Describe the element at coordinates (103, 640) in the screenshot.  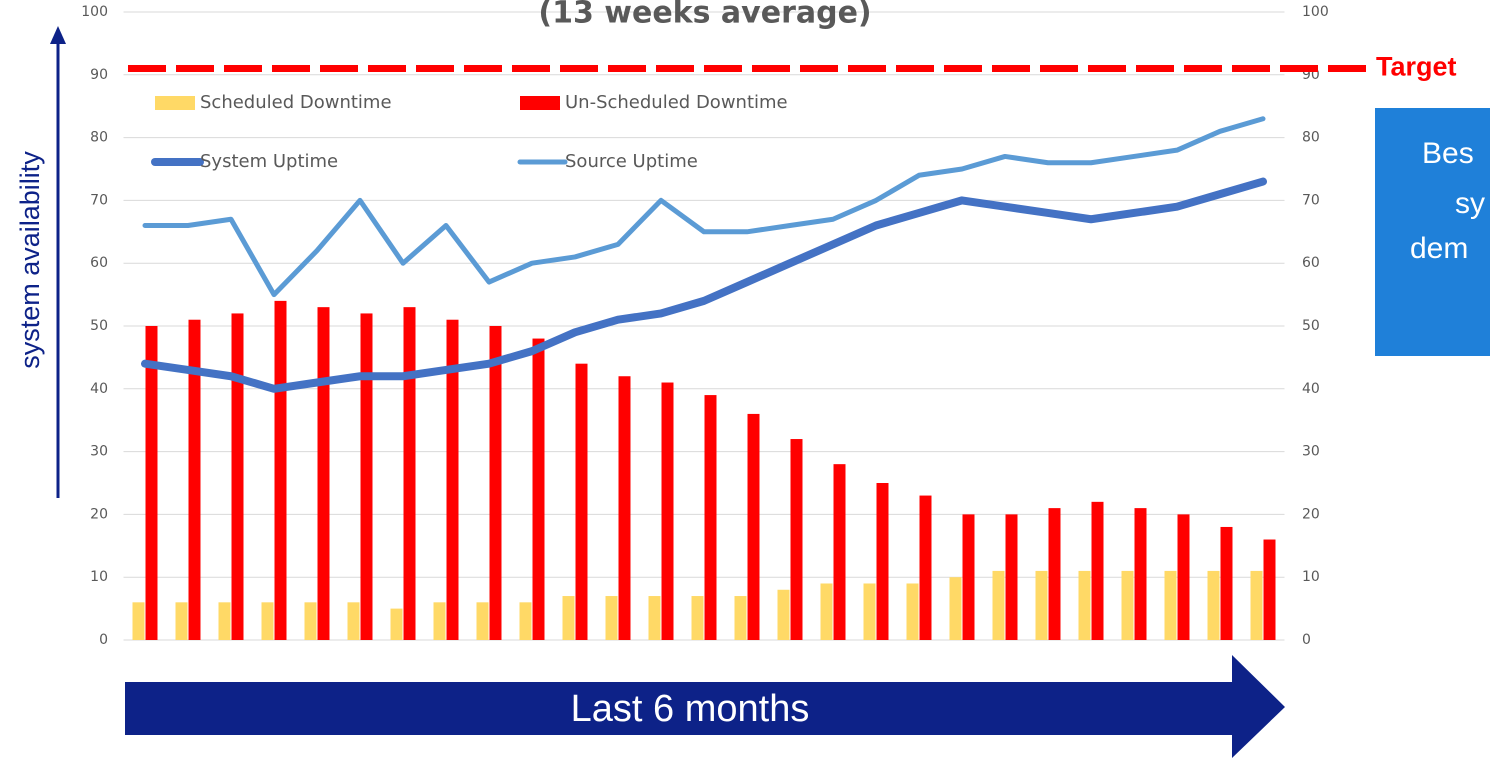
I see `y-tick-label: 0` at that location.